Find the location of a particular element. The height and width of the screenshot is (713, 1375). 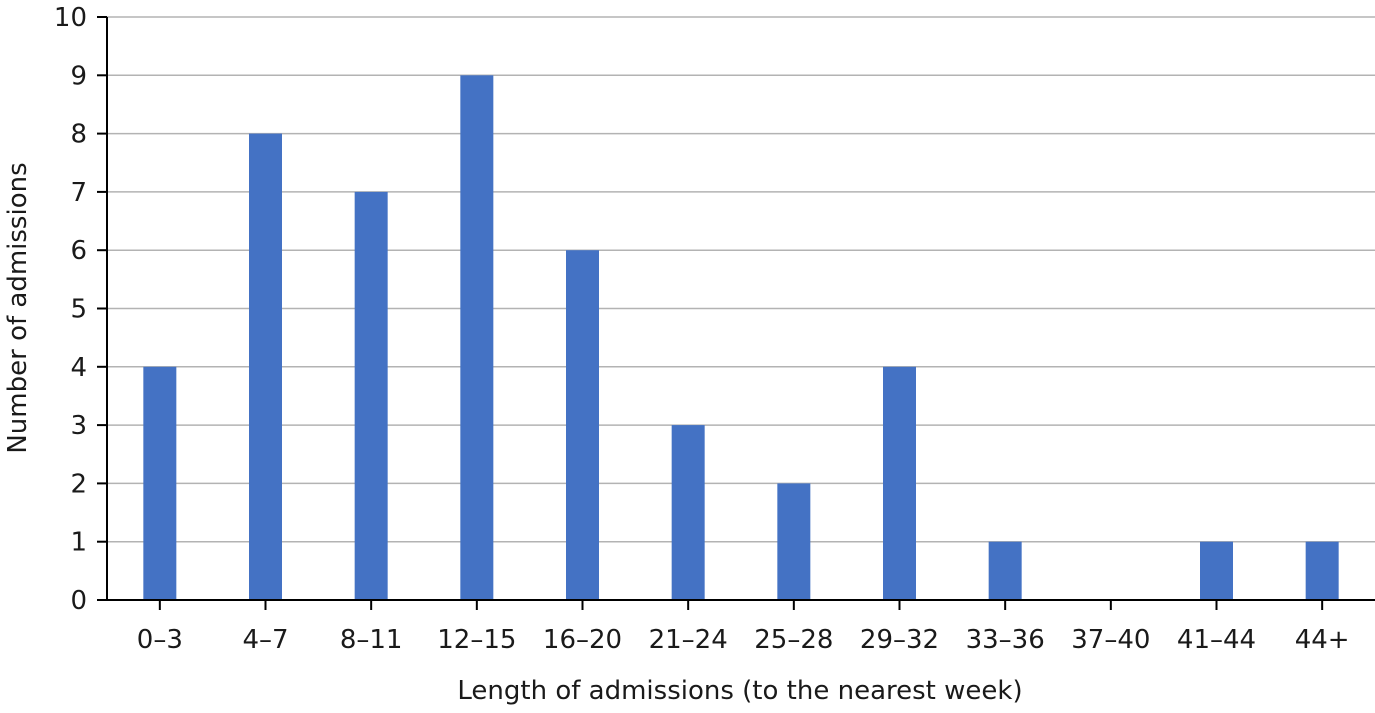

y-tick-labels: 0 1 2 3 4 5 6 7 8 9 10 is located at coordinates (70, 309).